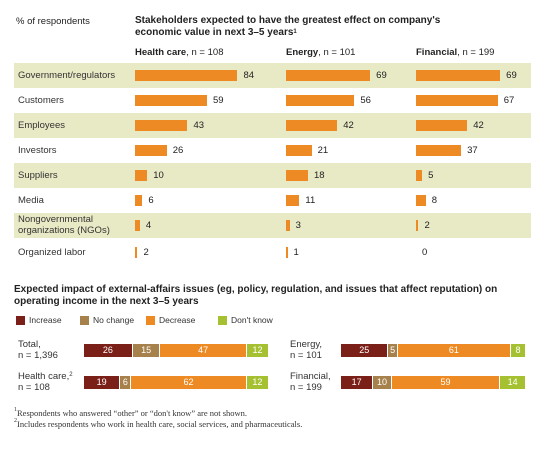 The width and height of the screenshot is (545, 455). Describe the element at coordinates (38, 355) in the screenshot. I see `group-n: n = 1,396` at that location.